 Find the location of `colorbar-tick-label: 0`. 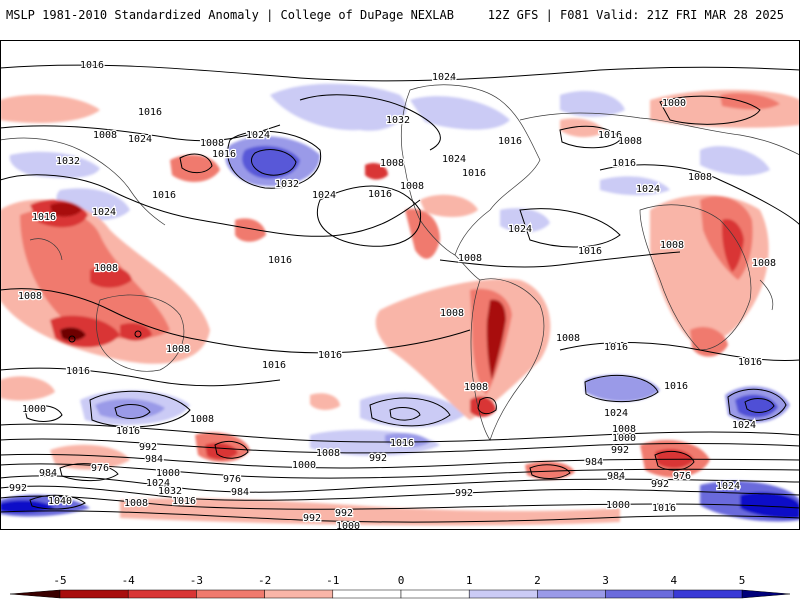

colorbar-tick-label: 0 is located at coordinates (401, 580).